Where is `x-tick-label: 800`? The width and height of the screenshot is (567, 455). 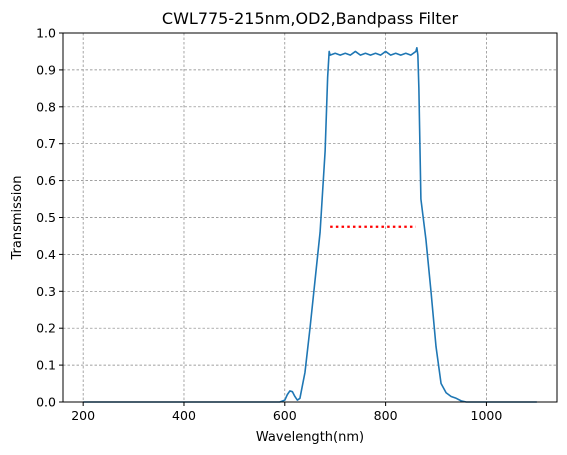
x-tick-label: 800 is located at coordinates (386, 415).